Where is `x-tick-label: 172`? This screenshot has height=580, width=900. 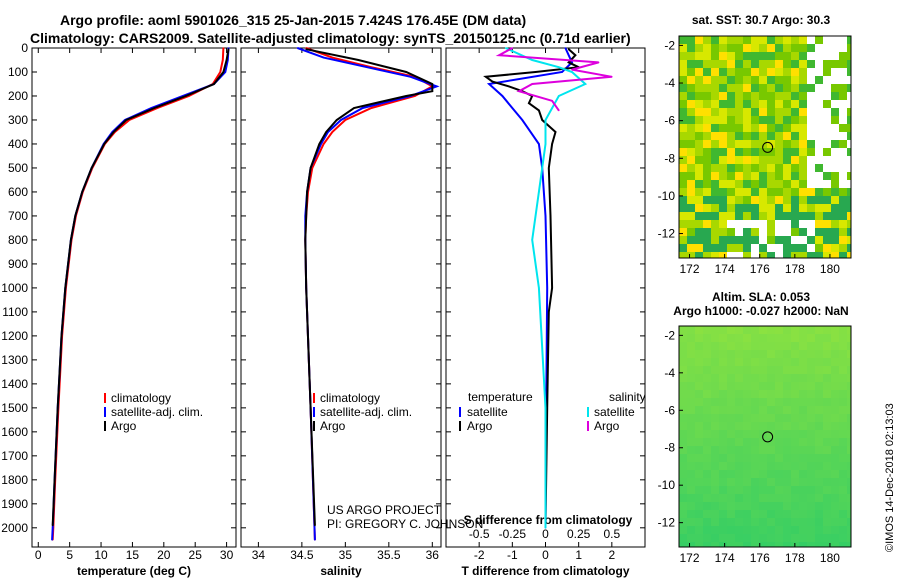
x-tick-label: 172 is located at coordinates (690, 269).